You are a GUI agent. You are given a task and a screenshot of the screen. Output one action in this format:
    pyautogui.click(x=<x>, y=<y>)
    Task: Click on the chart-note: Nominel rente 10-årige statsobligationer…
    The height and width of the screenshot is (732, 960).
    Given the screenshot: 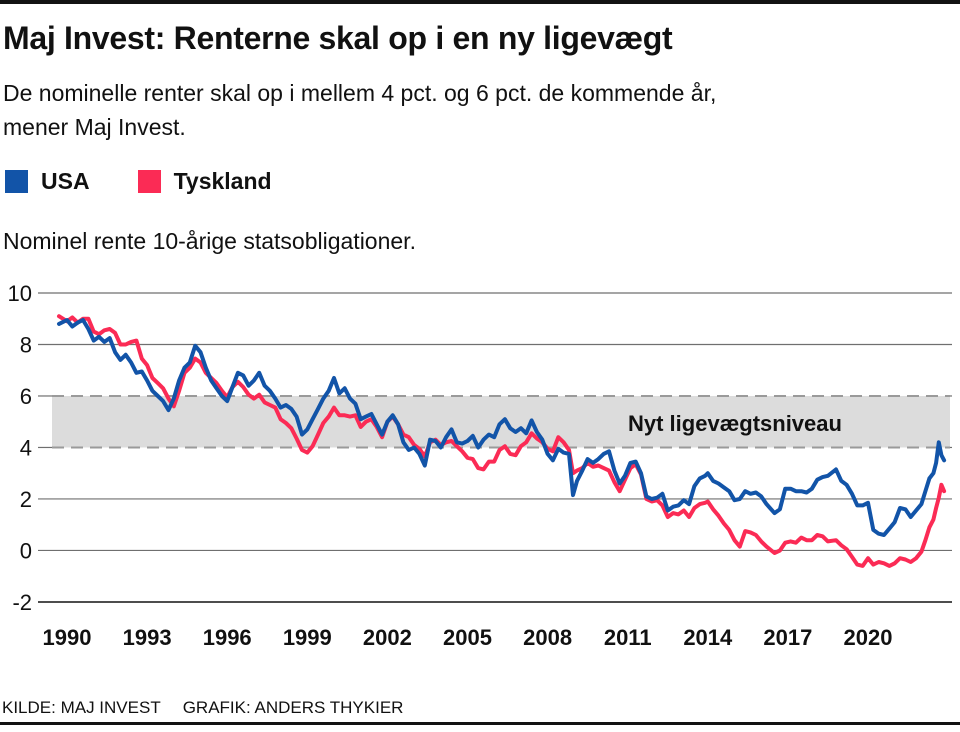 What is the action you would take?
    pyautogui.click(x=209, y=241)
    